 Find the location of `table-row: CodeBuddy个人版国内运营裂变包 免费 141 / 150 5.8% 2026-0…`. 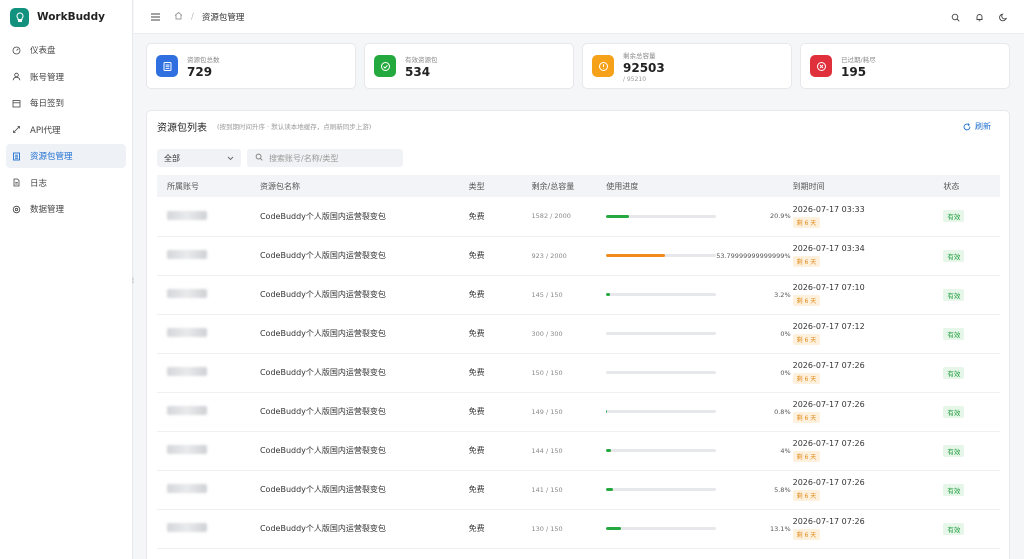

table-row: CodeBuddy个人版国内运营裂变包 免费 141 / 150 5.8% 2026-0… is located at coordinates (578, 490).